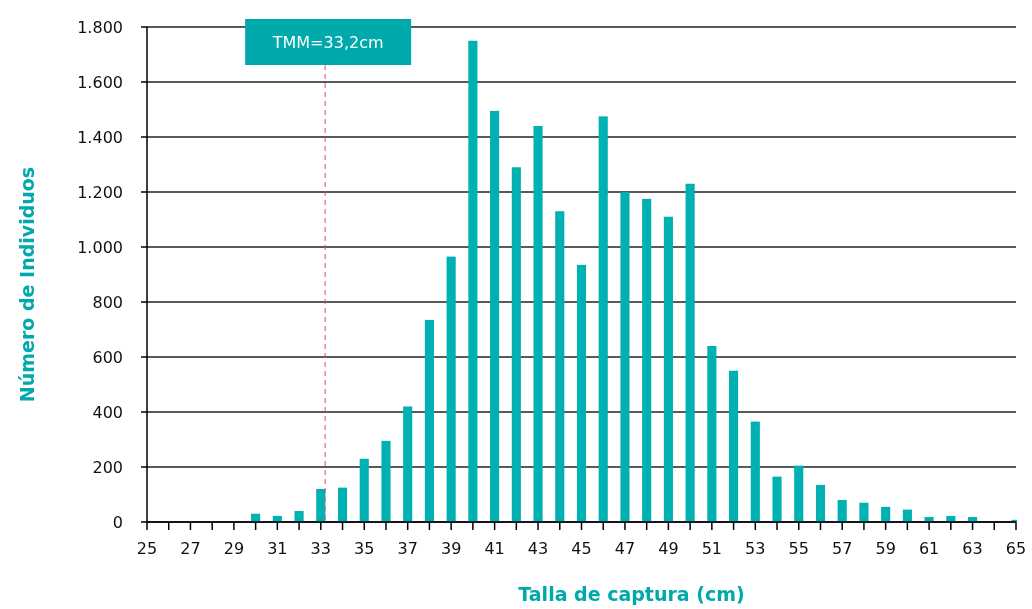 The height and width of the screenshot is (609, 1032). What do you see at coordinates (581, 548) in the screenshot?
I see `x-tick-label: 45` at bounding box center [581, 548].